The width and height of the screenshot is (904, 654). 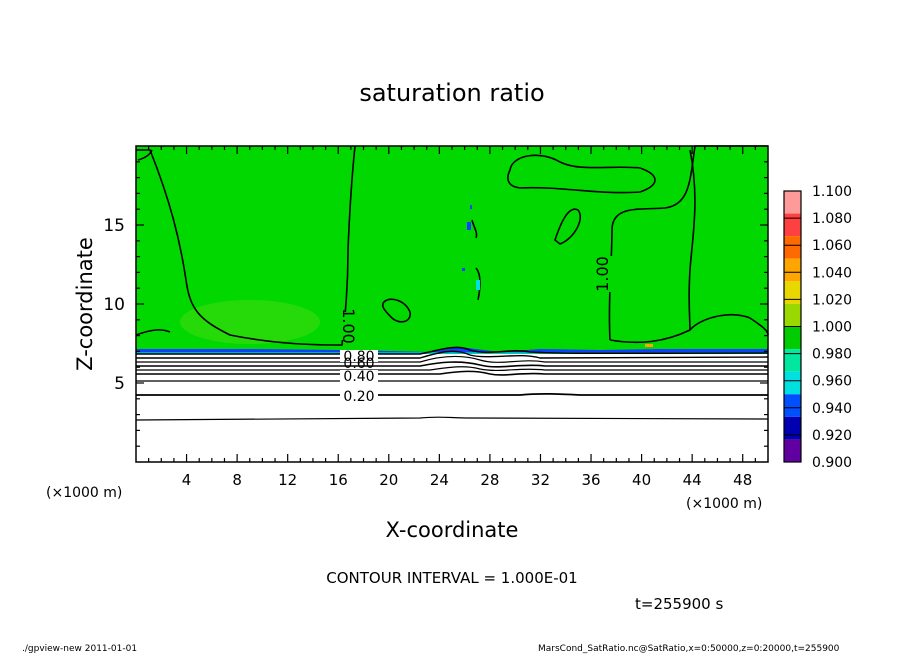 I want to click on x-tick-label: 16, so click(x=338, y=480).